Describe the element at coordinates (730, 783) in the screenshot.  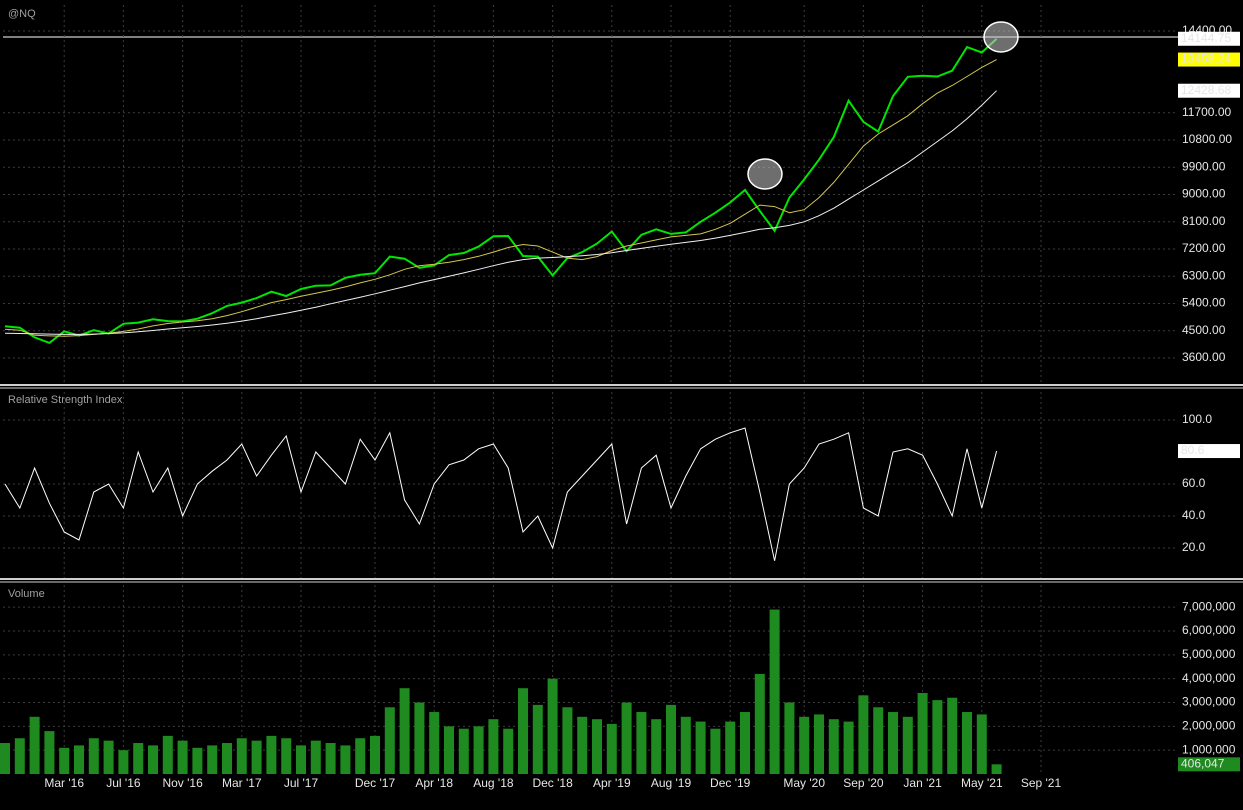
I see `x-tick-label: Dec '19` at that location.